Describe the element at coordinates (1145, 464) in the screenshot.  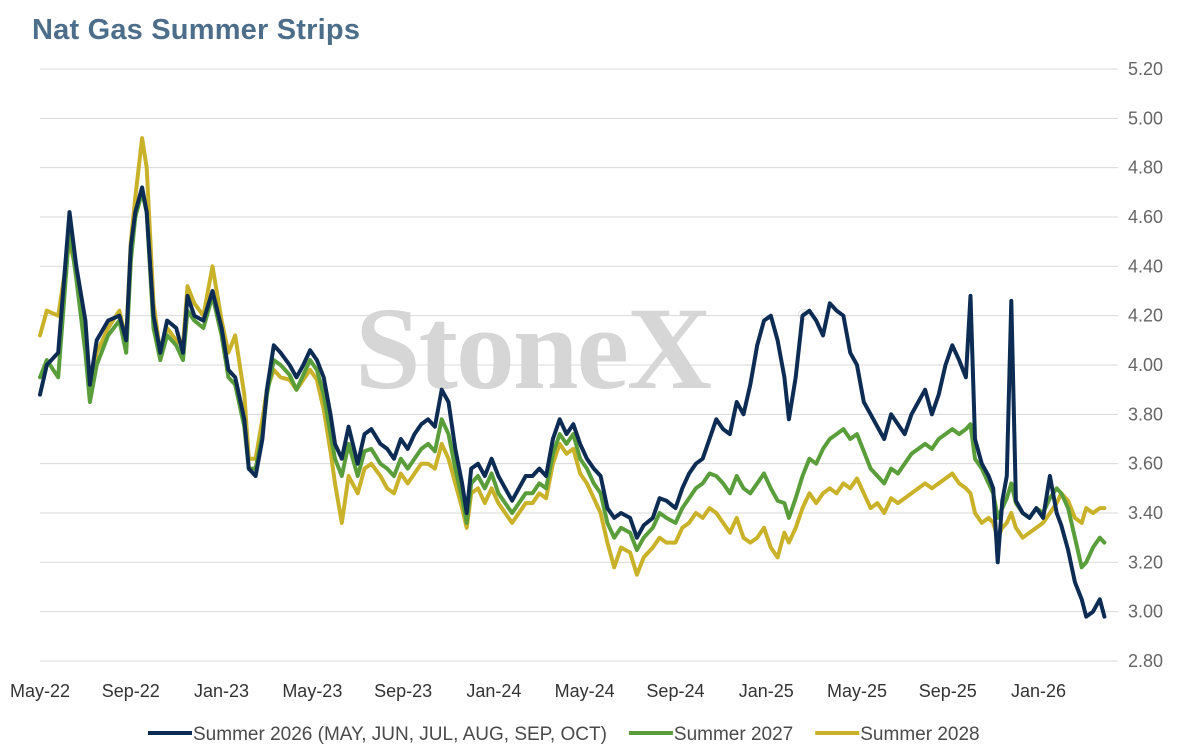
I see `y-tick-label: 3.60` at that location.